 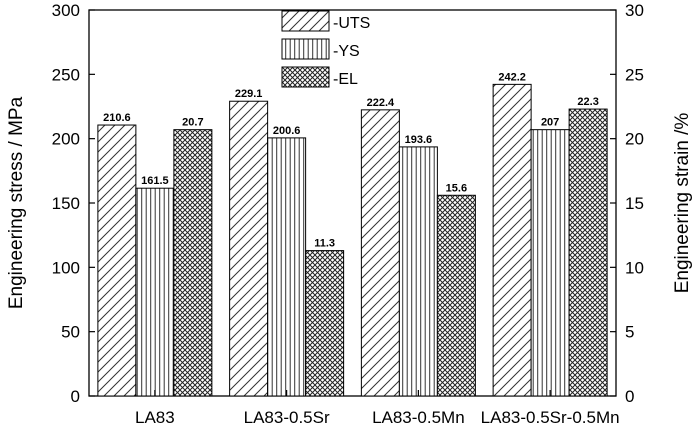 What do you see at coordinates (381, 103) in the screenshot?
I see `data-label-uts: 222.4` at bounding box center [381, 103].